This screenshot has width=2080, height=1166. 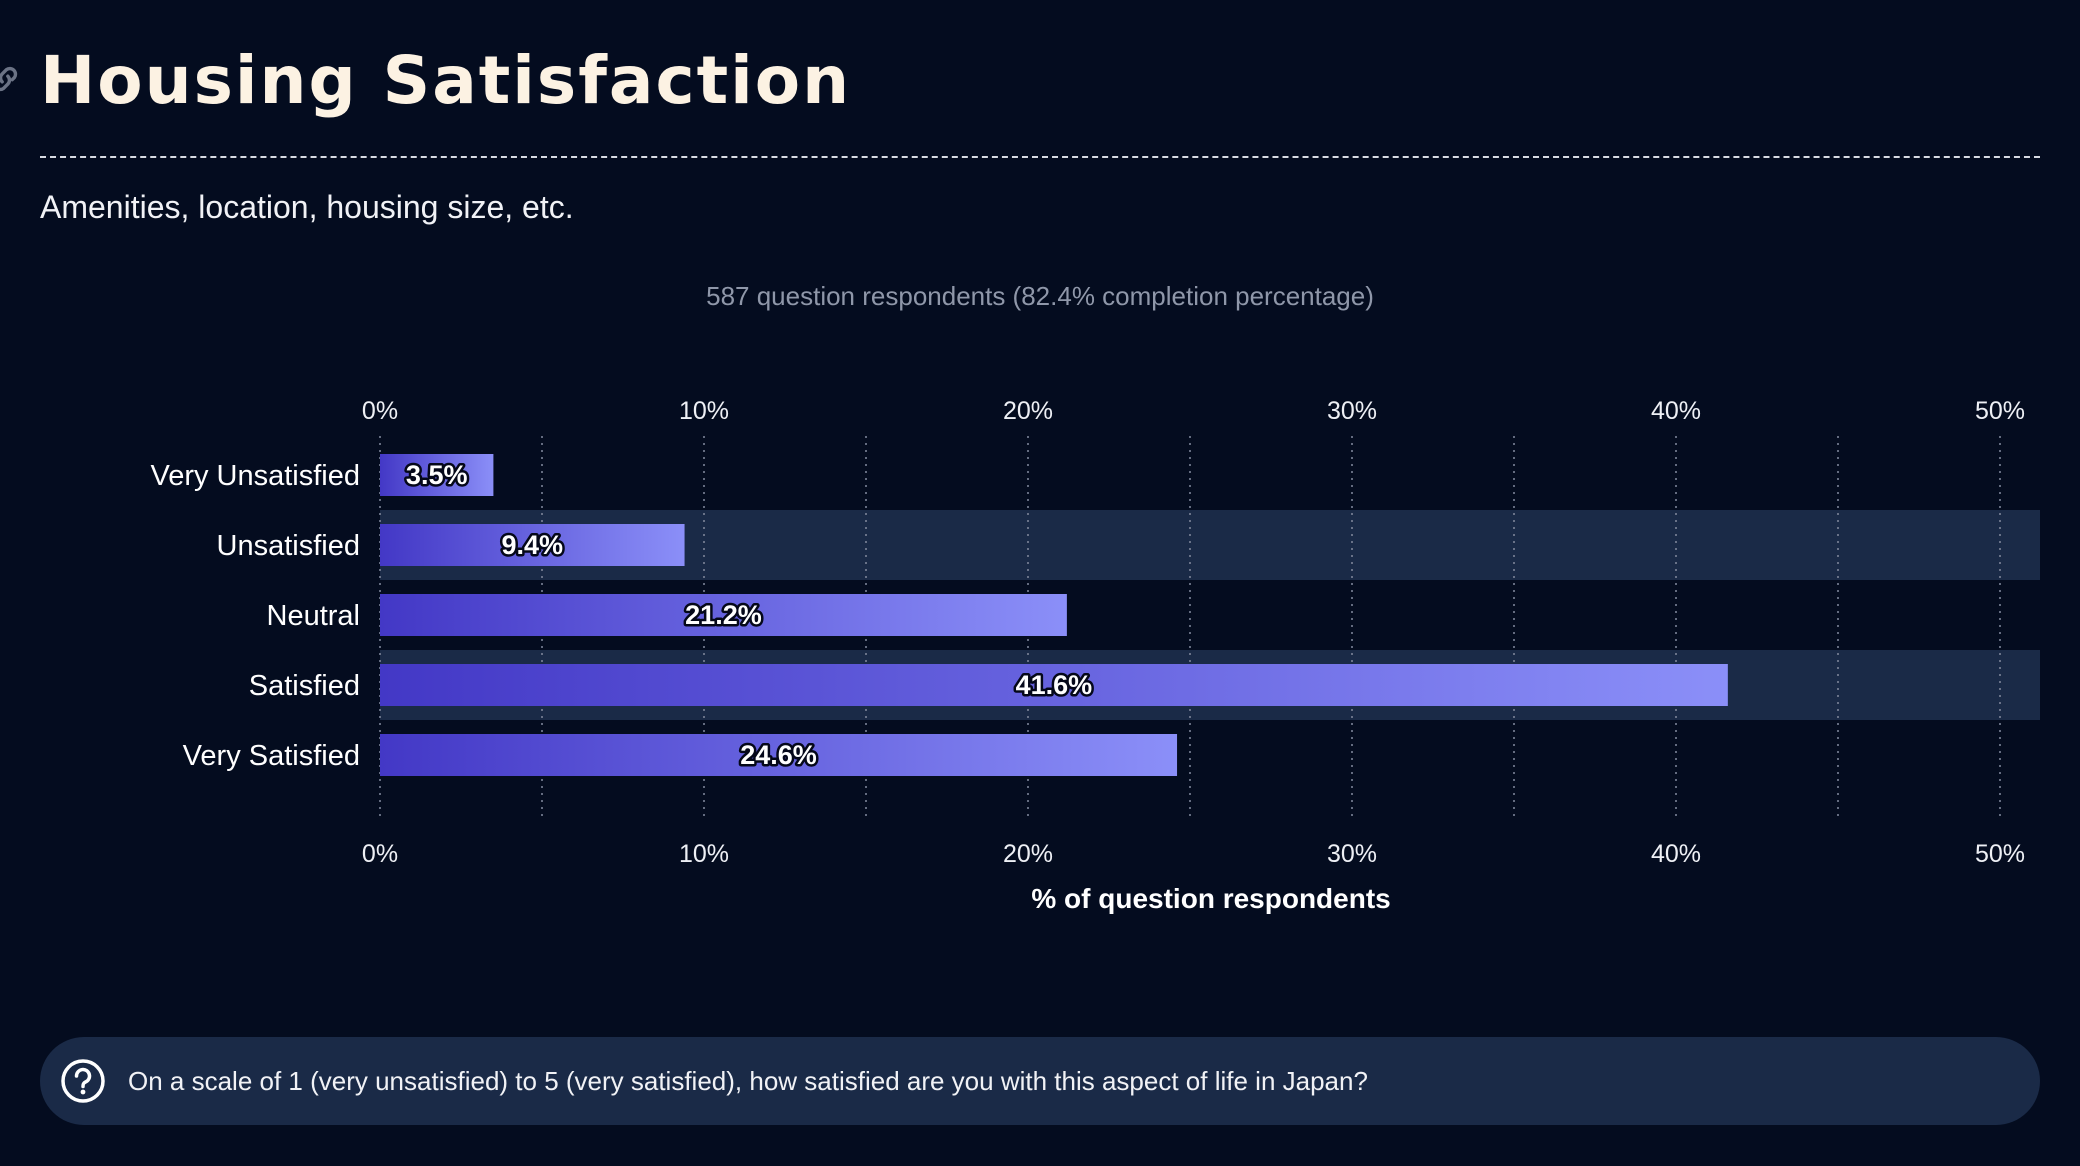 I want to click on category-label: Satisfied, so click(x=304, y=686).